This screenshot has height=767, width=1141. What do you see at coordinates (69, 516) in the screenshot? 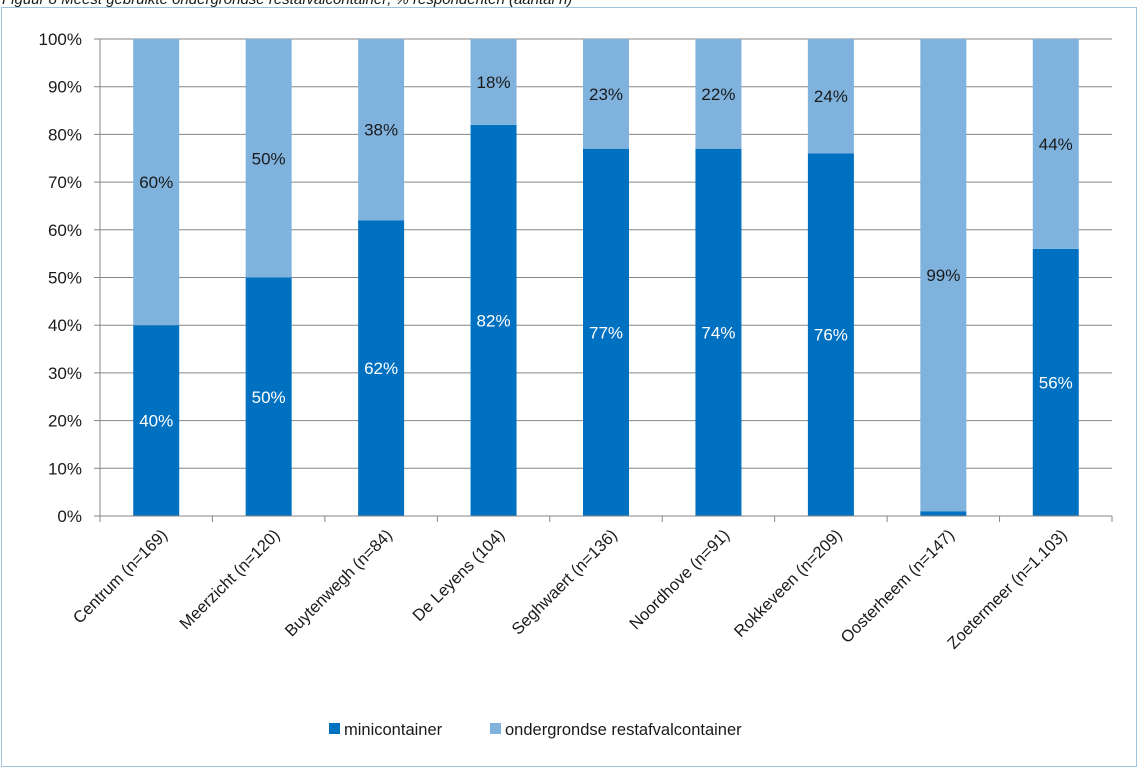
I see `y-tick-label: 0%` at bounding box center [69, 516].